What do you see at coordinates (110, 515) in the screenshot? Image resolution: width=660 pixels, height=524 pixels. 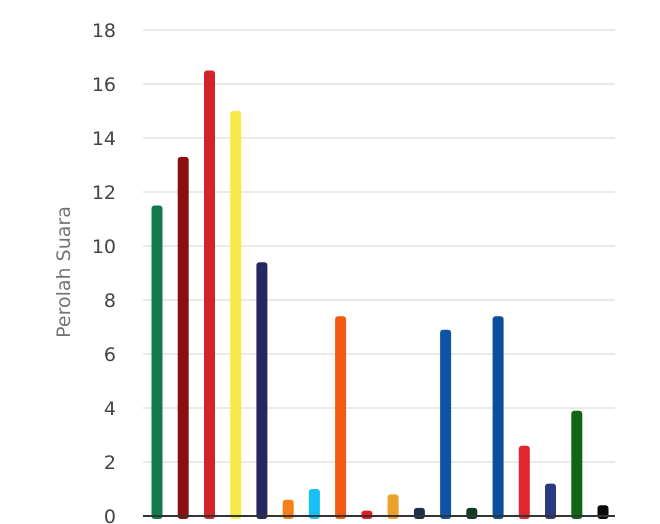 I see `y-tick-label: 0` at bounding box center [110, 515].